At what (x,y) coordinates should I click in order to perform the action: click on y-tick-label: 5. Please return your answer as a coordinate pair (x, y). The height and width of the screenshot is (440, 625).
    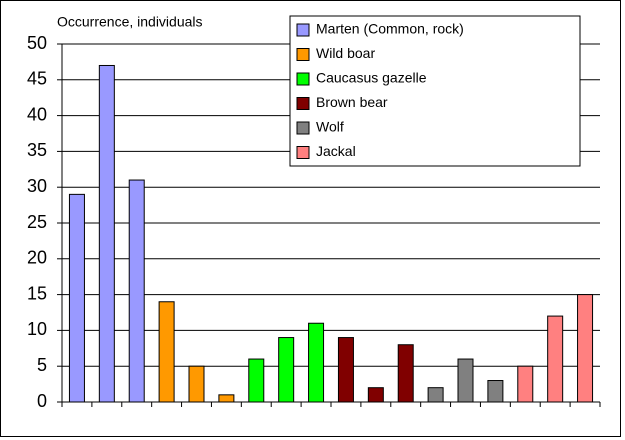
    Looking at the image, I should click on (42, 365).